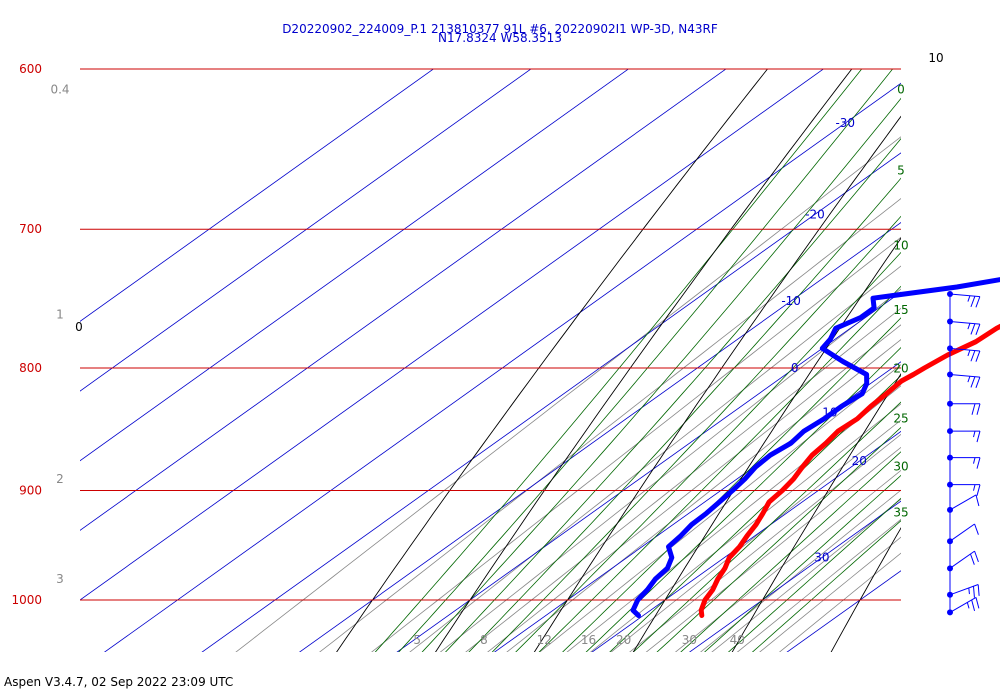 Image resolution: width=1000 pixels, height=700 pixels. I want to click on isotherm-line, so click(257, 195).